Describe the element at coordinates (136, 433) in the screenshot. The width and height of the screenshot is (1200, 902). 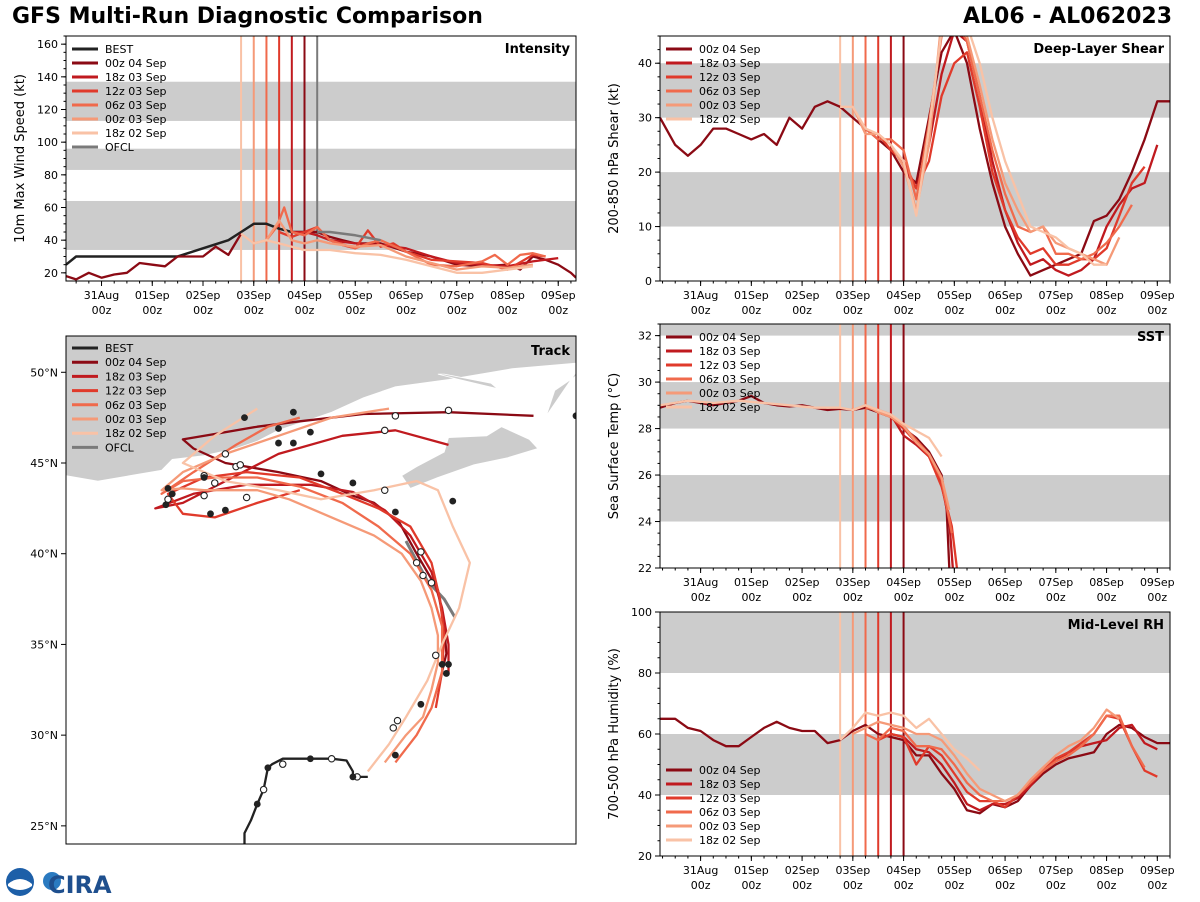
I see `track-legend-label: 18z 02 Sep` at that location.